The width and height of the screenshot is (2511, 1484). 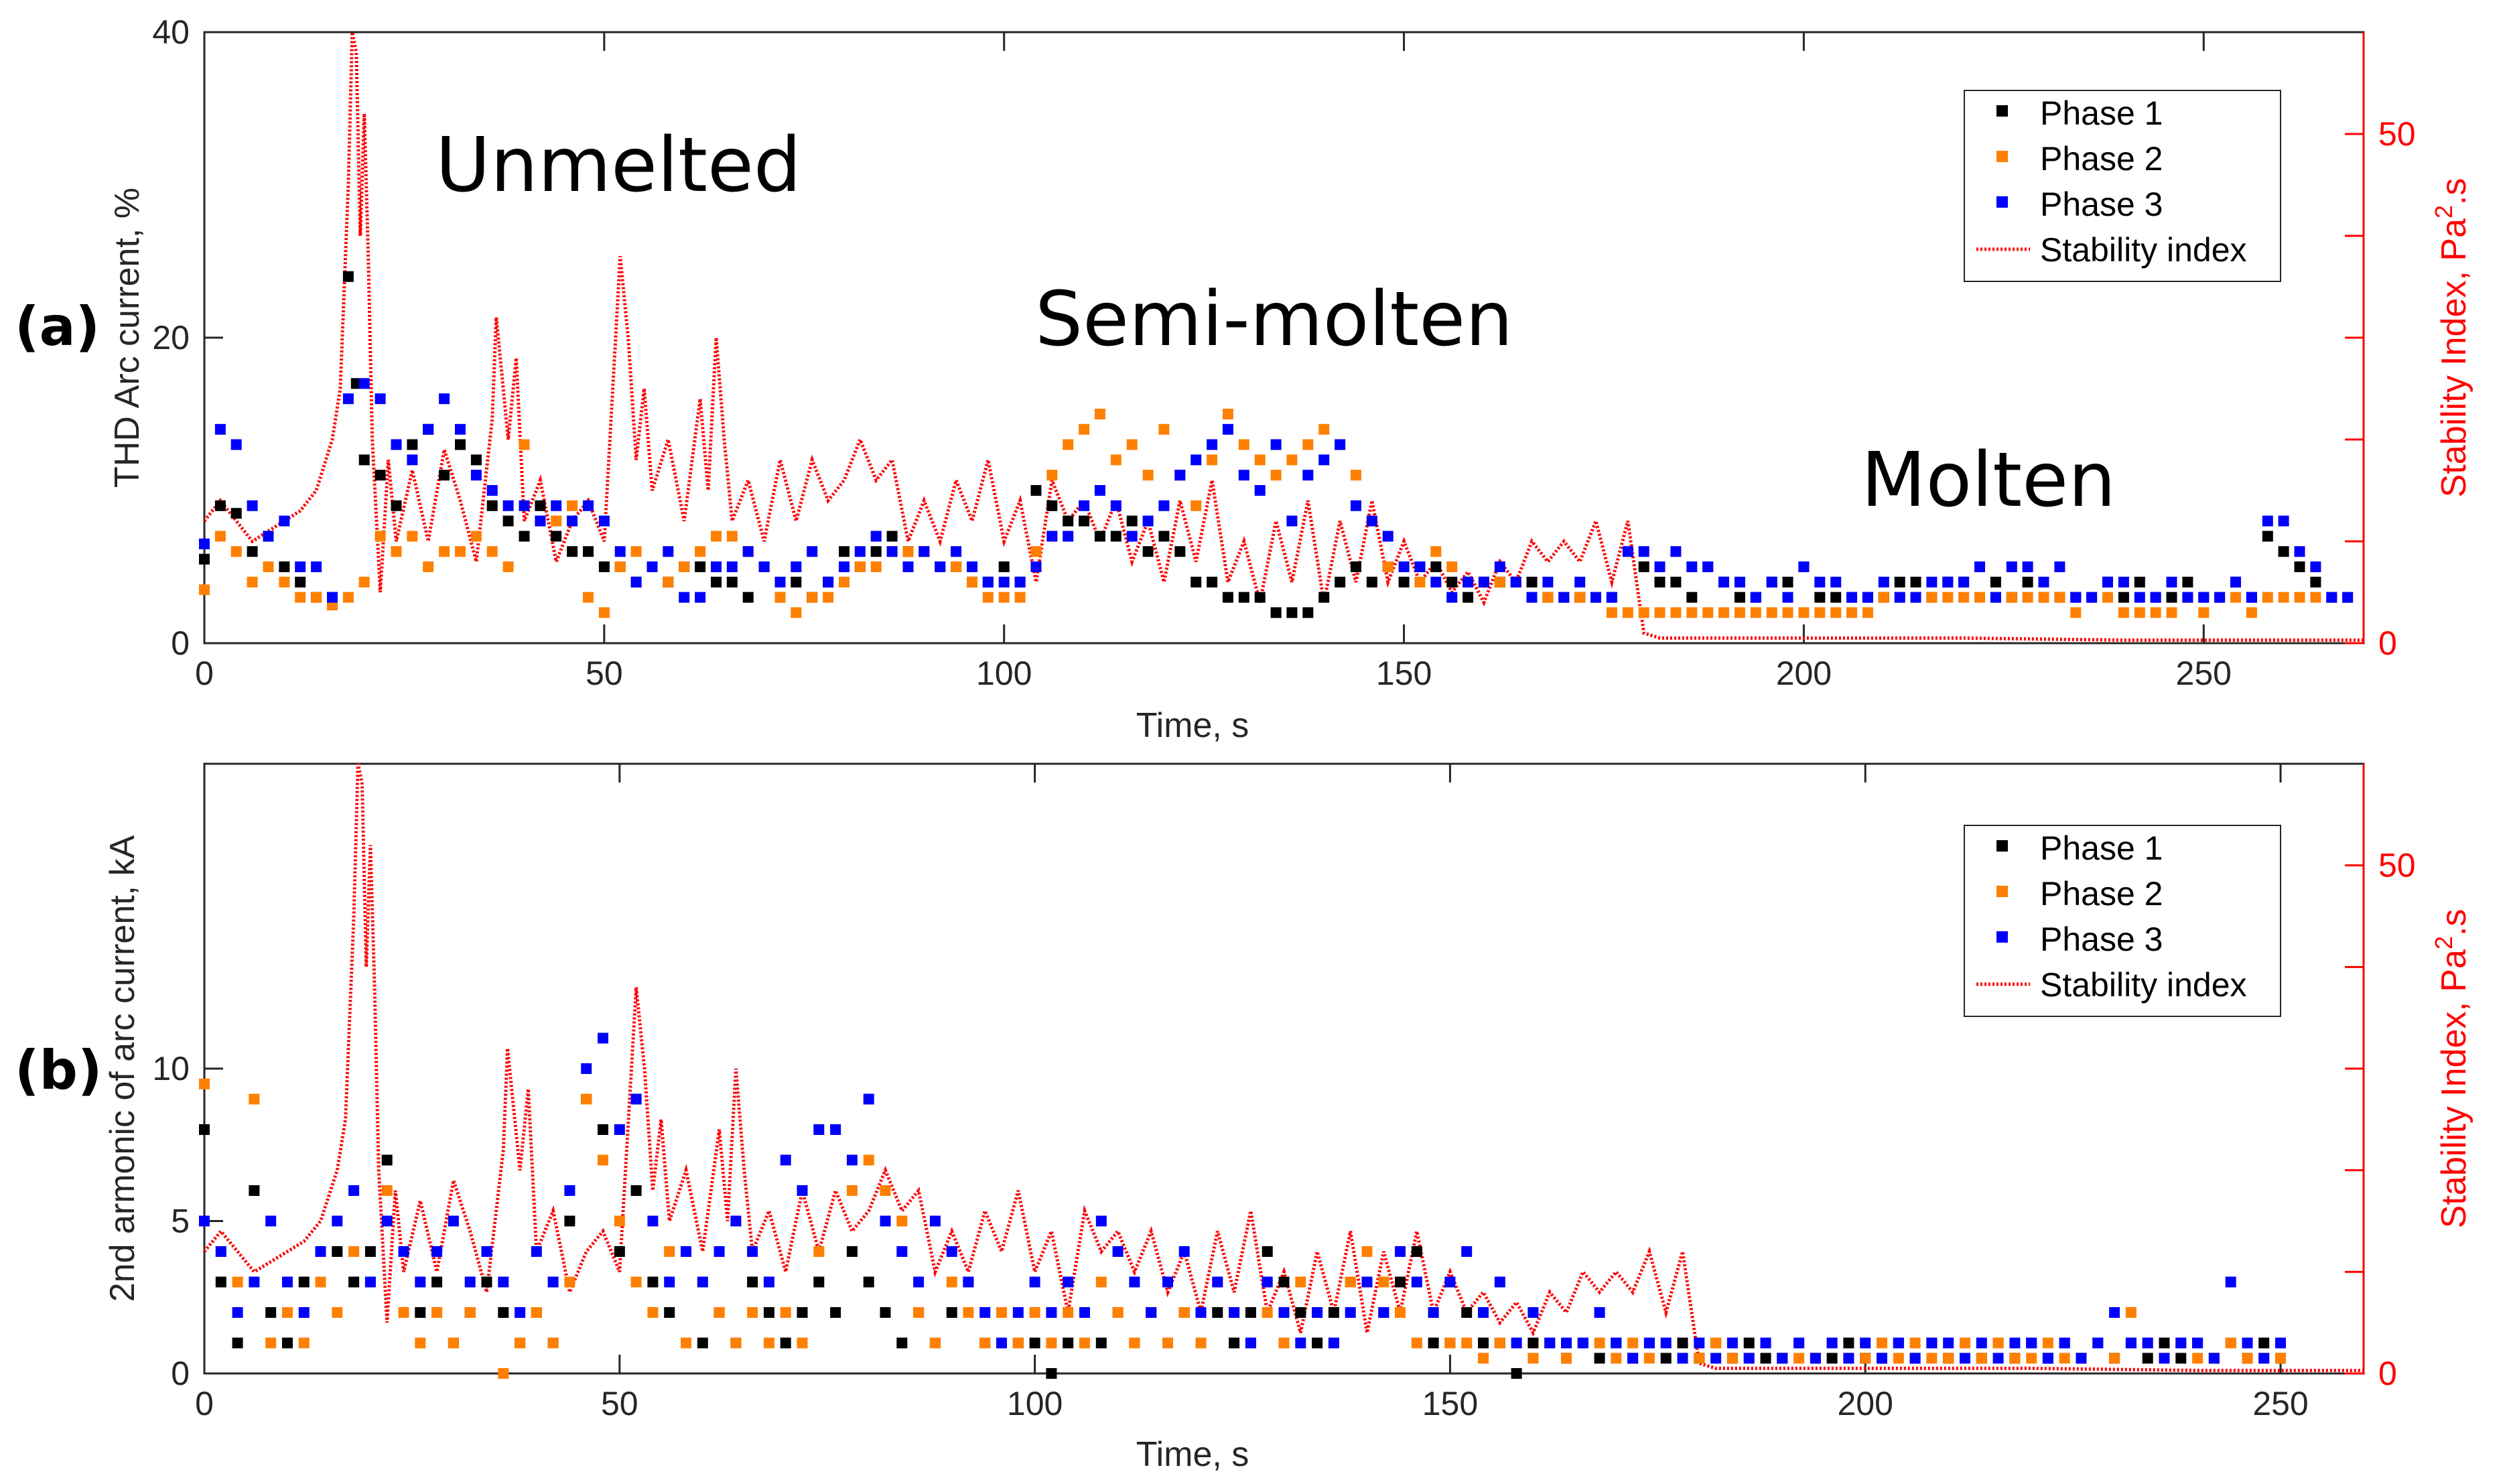 I want to click on x-tick-label-b: 50, so click(x=619, y=1403).